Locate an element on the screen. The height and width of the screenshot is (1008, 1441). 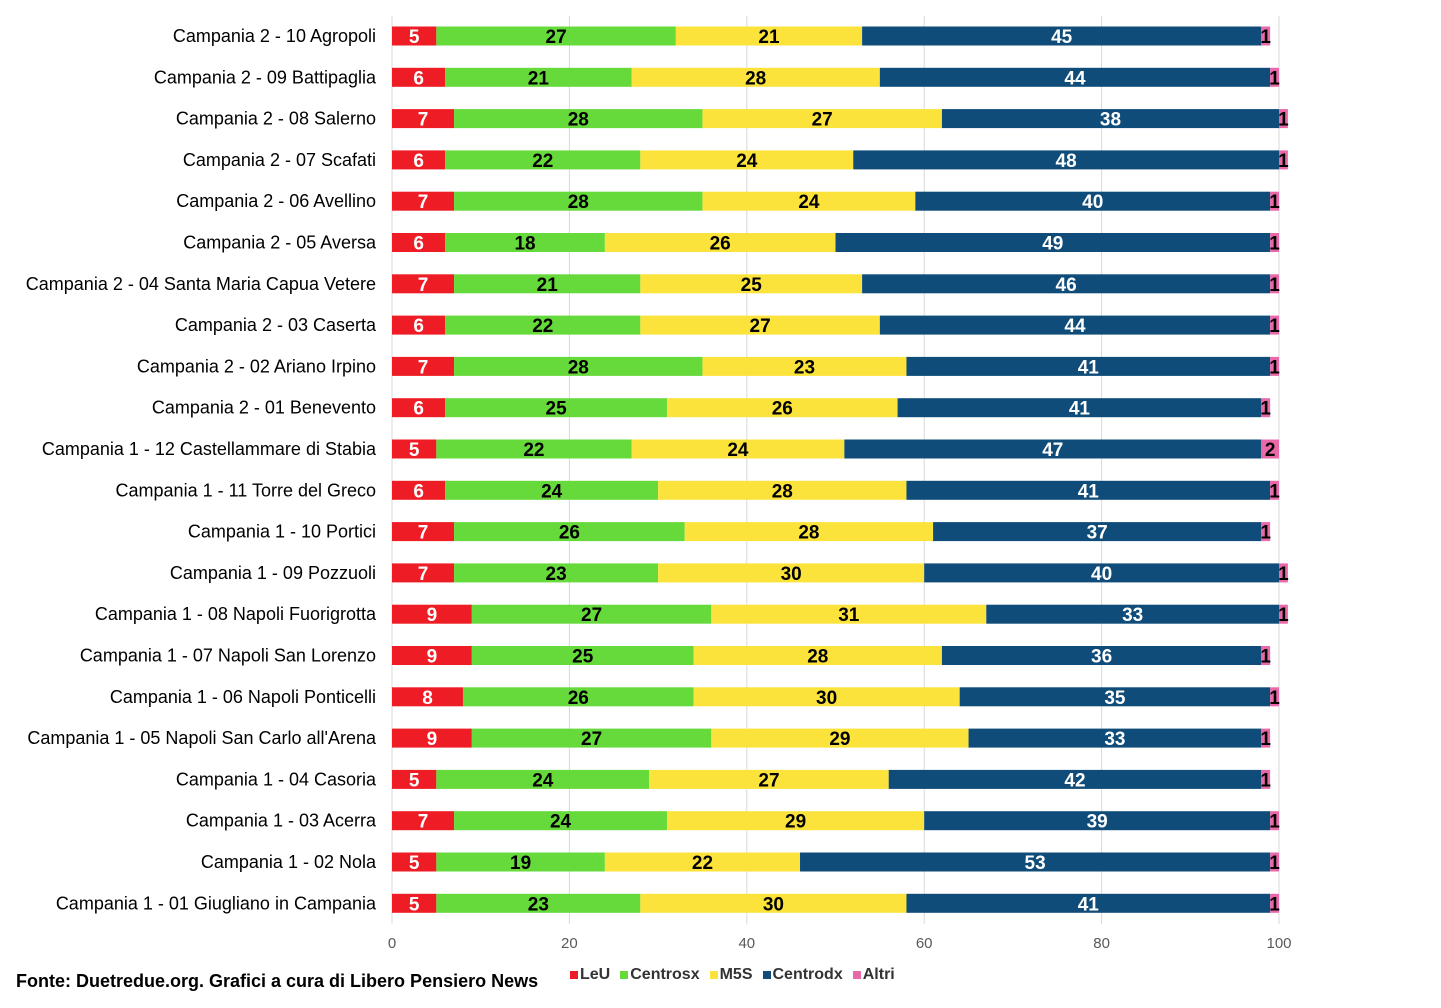
legend-item: Centrosx is located at coordinates (660, 975).